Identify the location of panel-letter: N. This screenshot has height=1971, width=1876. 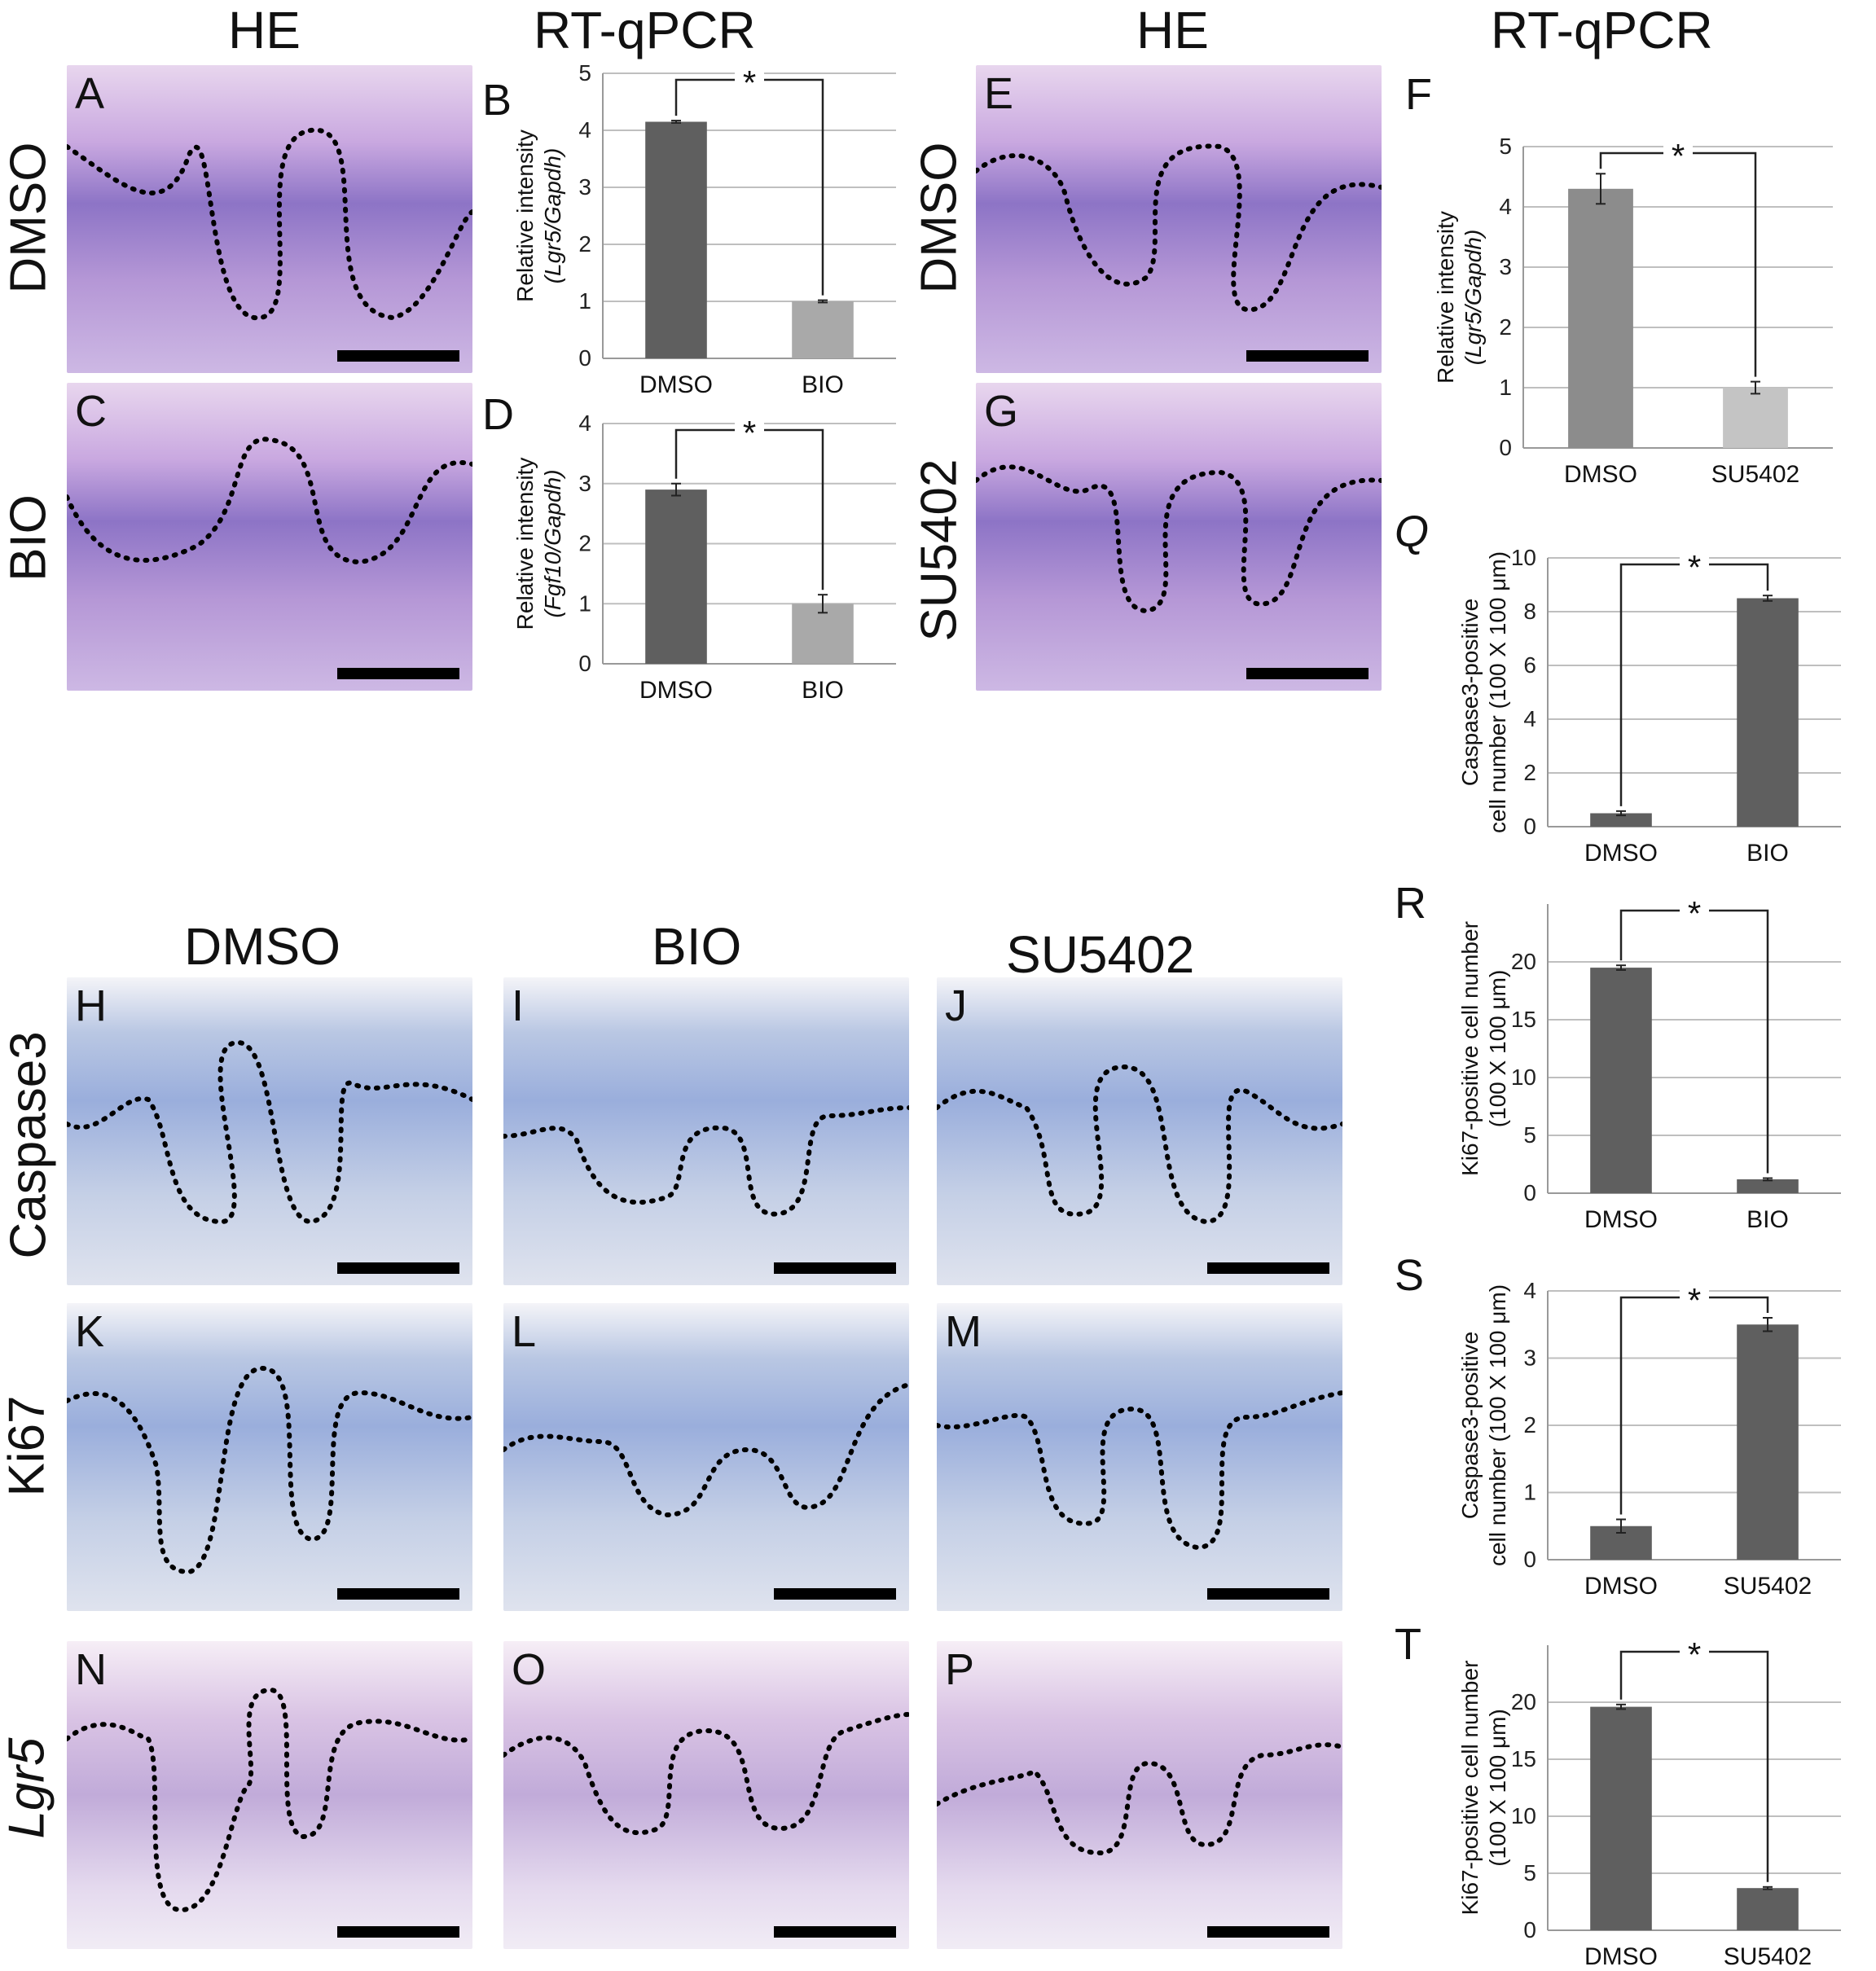
(91, 1669).